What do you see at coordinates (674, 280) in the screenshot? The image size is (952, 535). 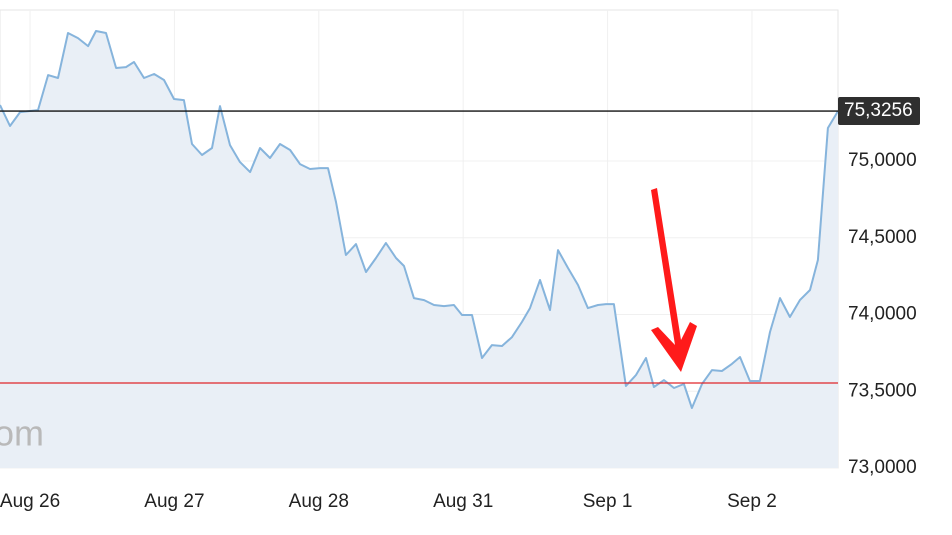 I see `annotation-arrow` at bounding box center [674, 280].